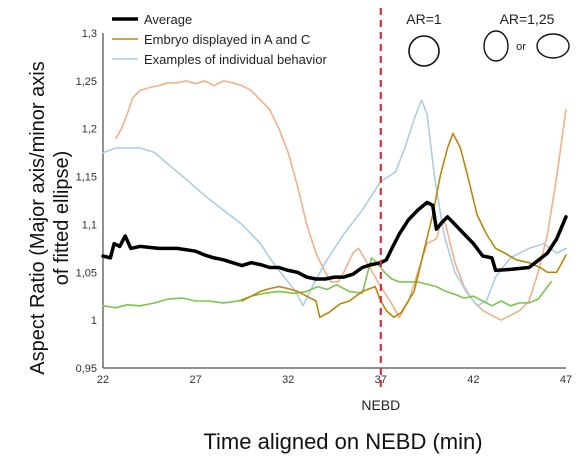 This screenshot has height=471, width=582. What do you see at coordinates (86, 273) in the screenshot?
I see `y-tick-label: 1,05` at bounding box center [86, 273].